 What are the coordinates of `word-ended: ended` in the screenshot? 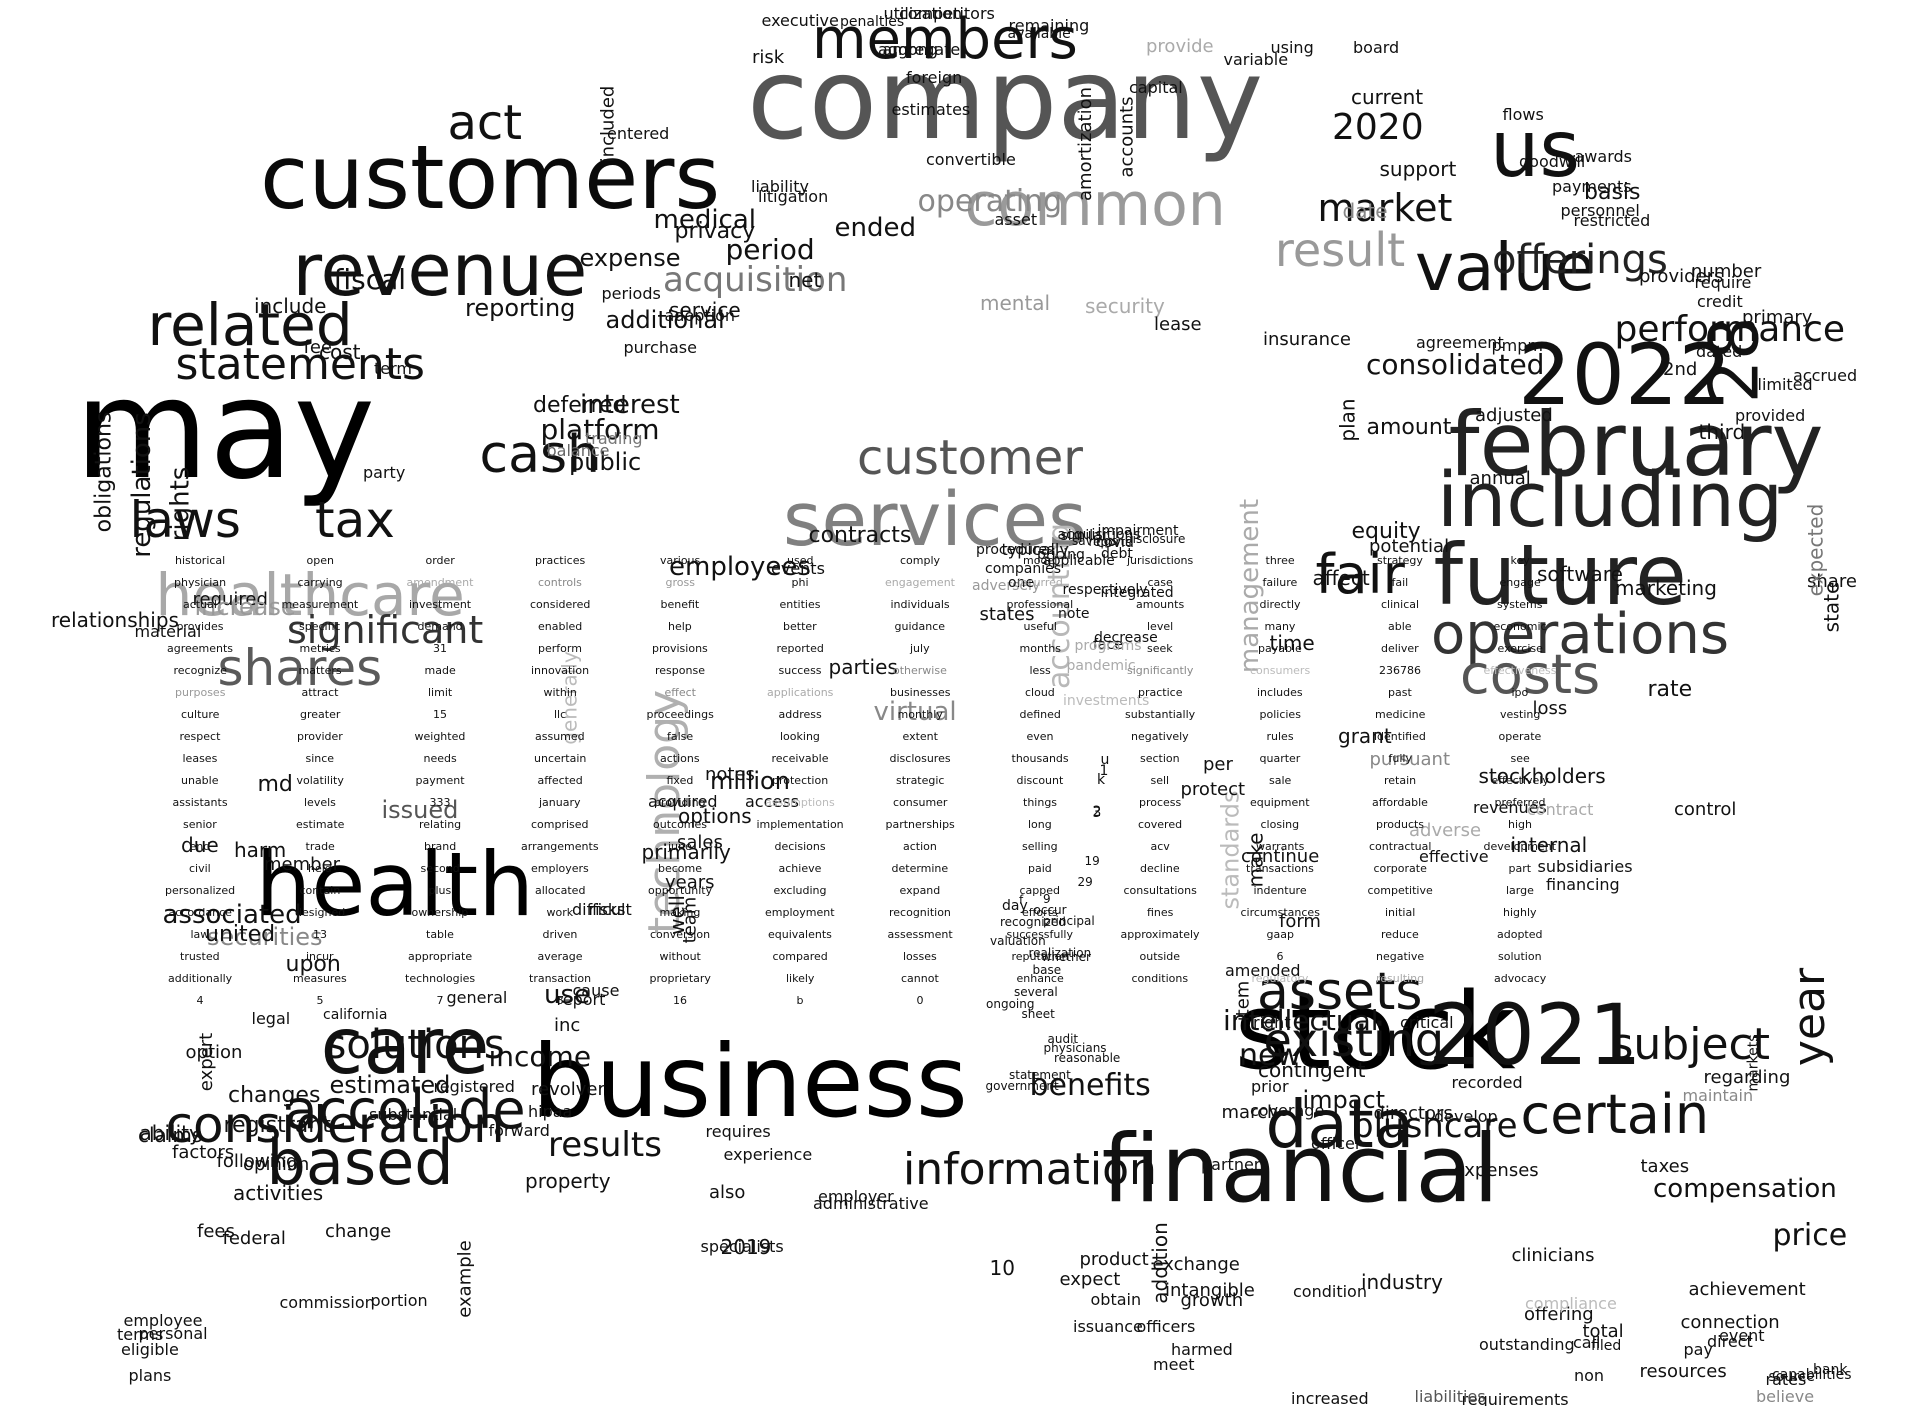 It's located at (875, 228).